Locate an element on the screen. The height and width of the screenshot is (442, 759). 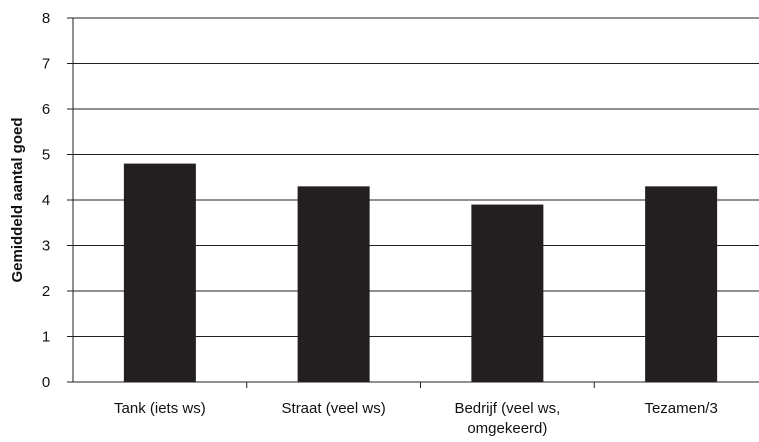
y-tick-label: 7 is located at coordinates (46, 64).